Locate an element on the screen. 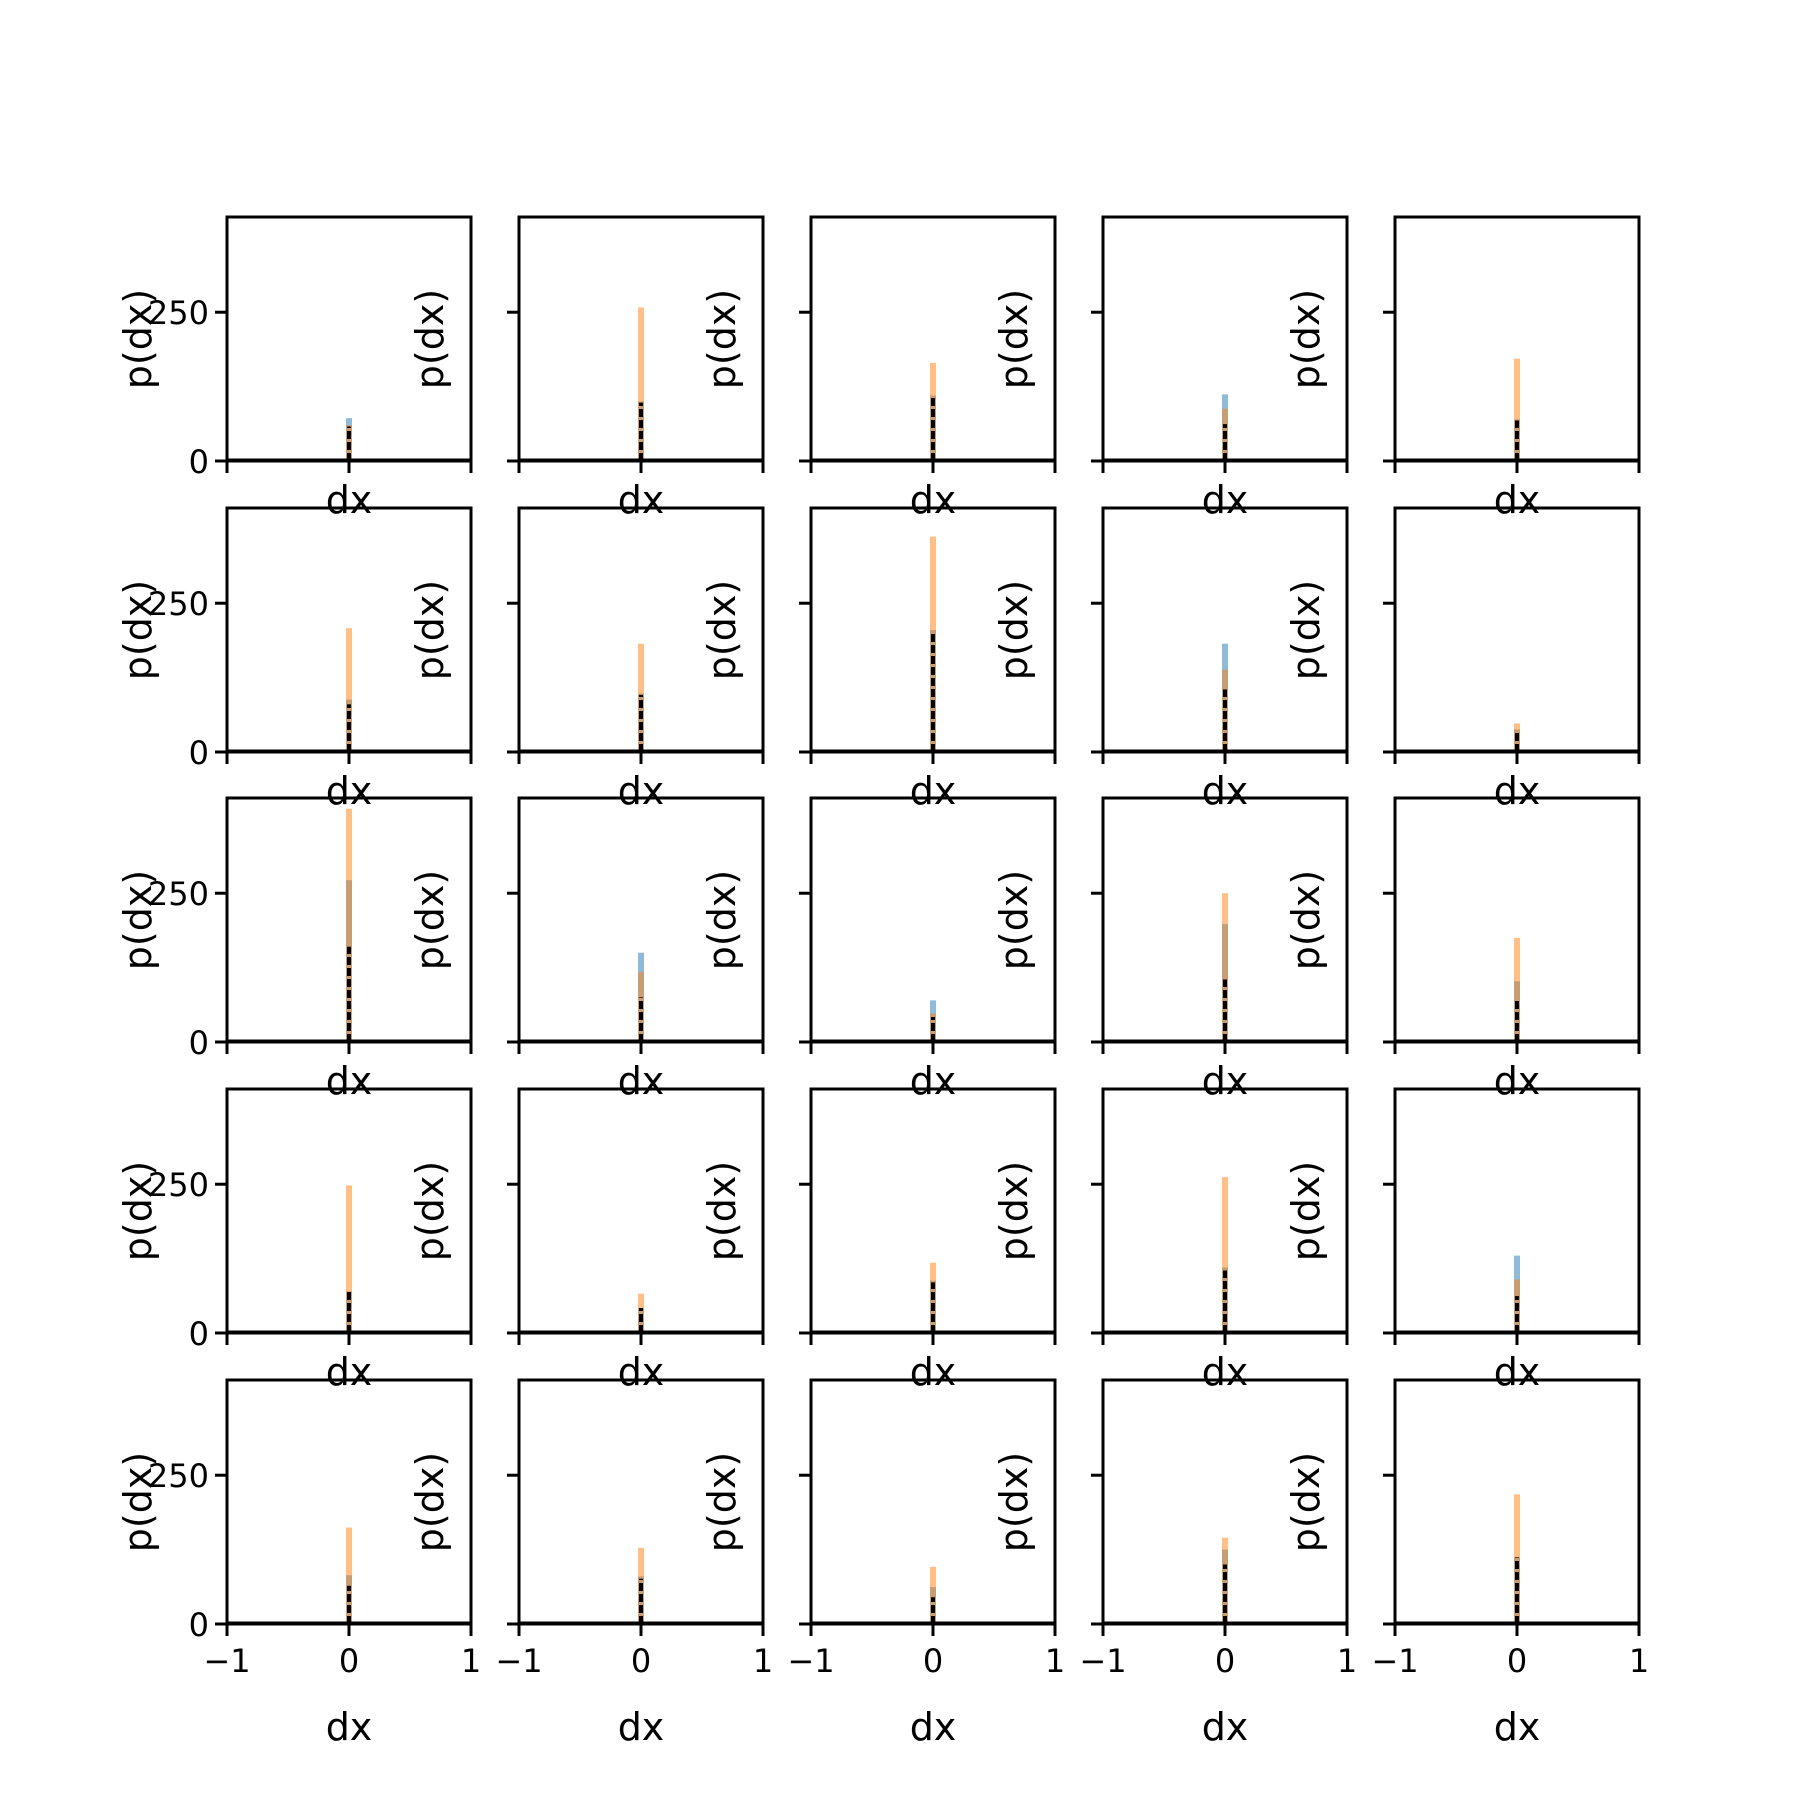 Image resolution: width=1800 pixels, height=1800 pixels. panel-1-1: 0 250 dx p(dx) is located at coordinates (294, 368).